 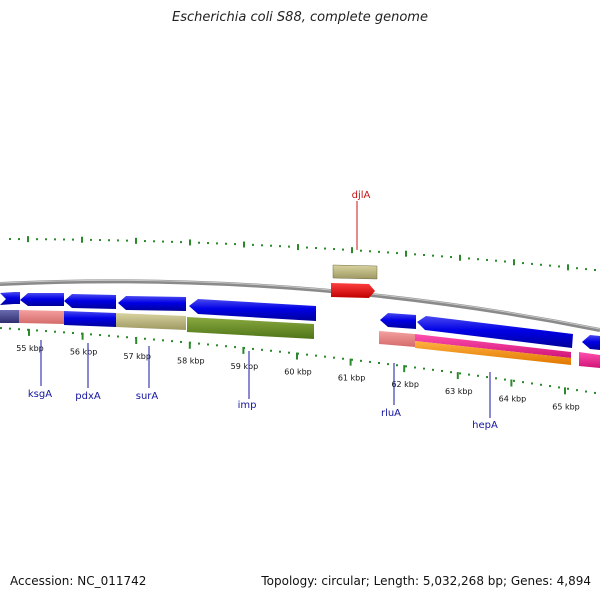 What do you see at coordinates (391, 413) in the screenshot?
I see `rluA-label: rluA` at bounding box center [391, 413].